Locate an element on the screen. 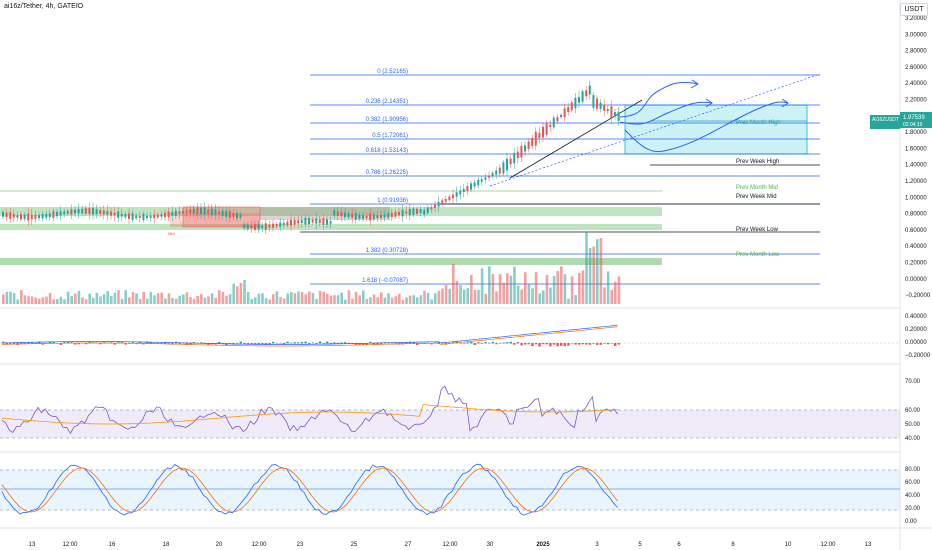 The image size is (932, 550). arrowhead-icon is located at coordinates (785, 103).